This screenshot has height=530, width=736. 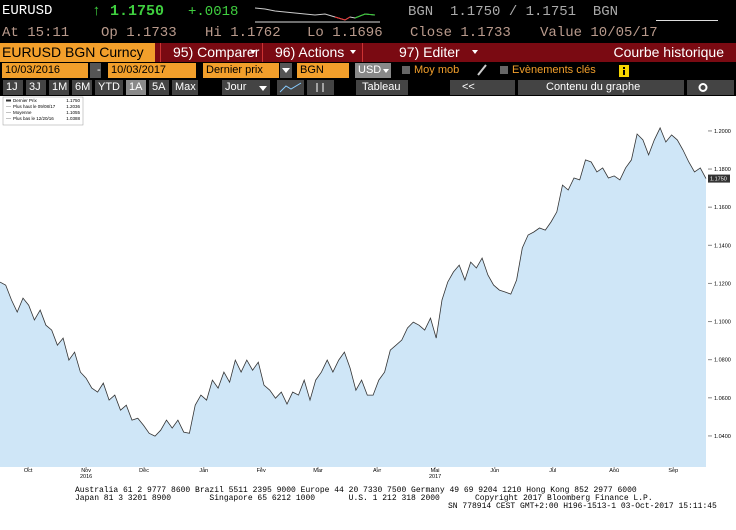 I want to click on legend-value: 1.2036, so click(x=73, y=106).